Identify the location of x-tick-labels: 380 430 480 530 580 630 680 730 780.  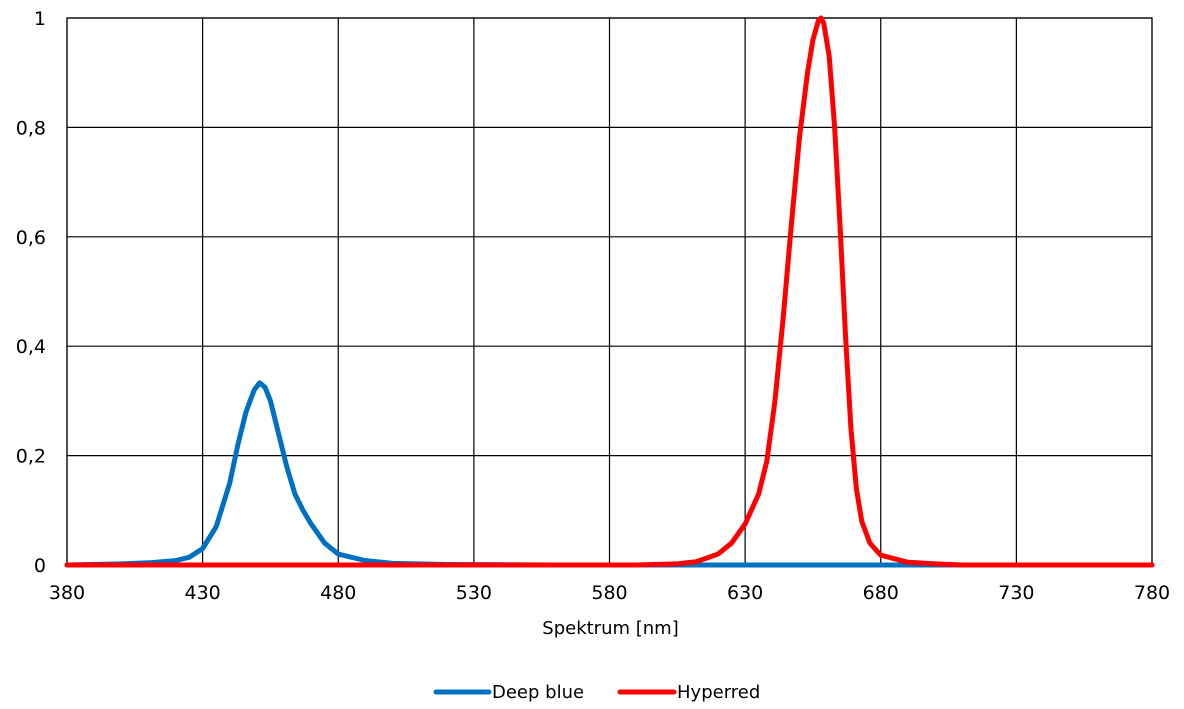
(609, 593).